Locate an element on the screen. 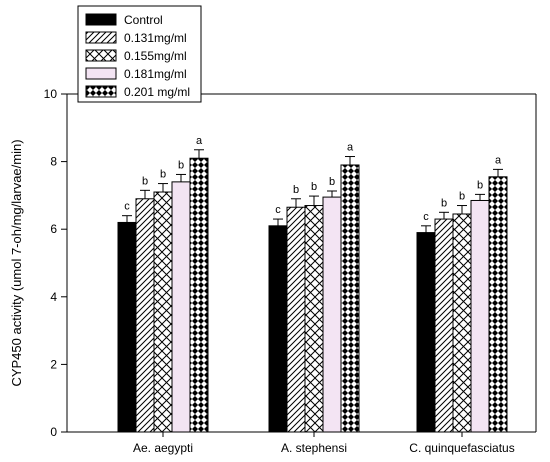  y-tick-label: 0 is located at coordinates (53, 432).